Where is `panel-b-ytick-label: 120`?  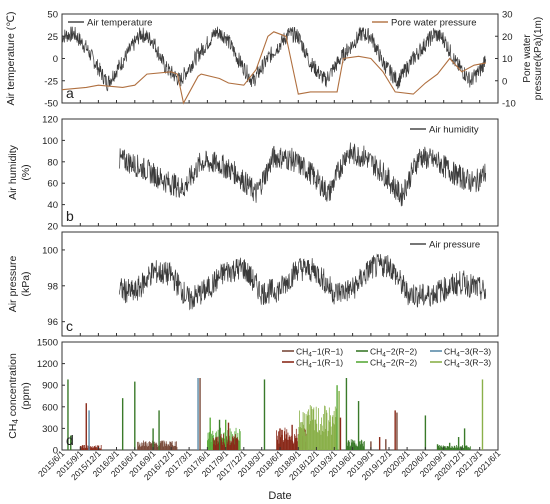 panel-b-ytick-label: 120 is located at coordinates (50, 120).